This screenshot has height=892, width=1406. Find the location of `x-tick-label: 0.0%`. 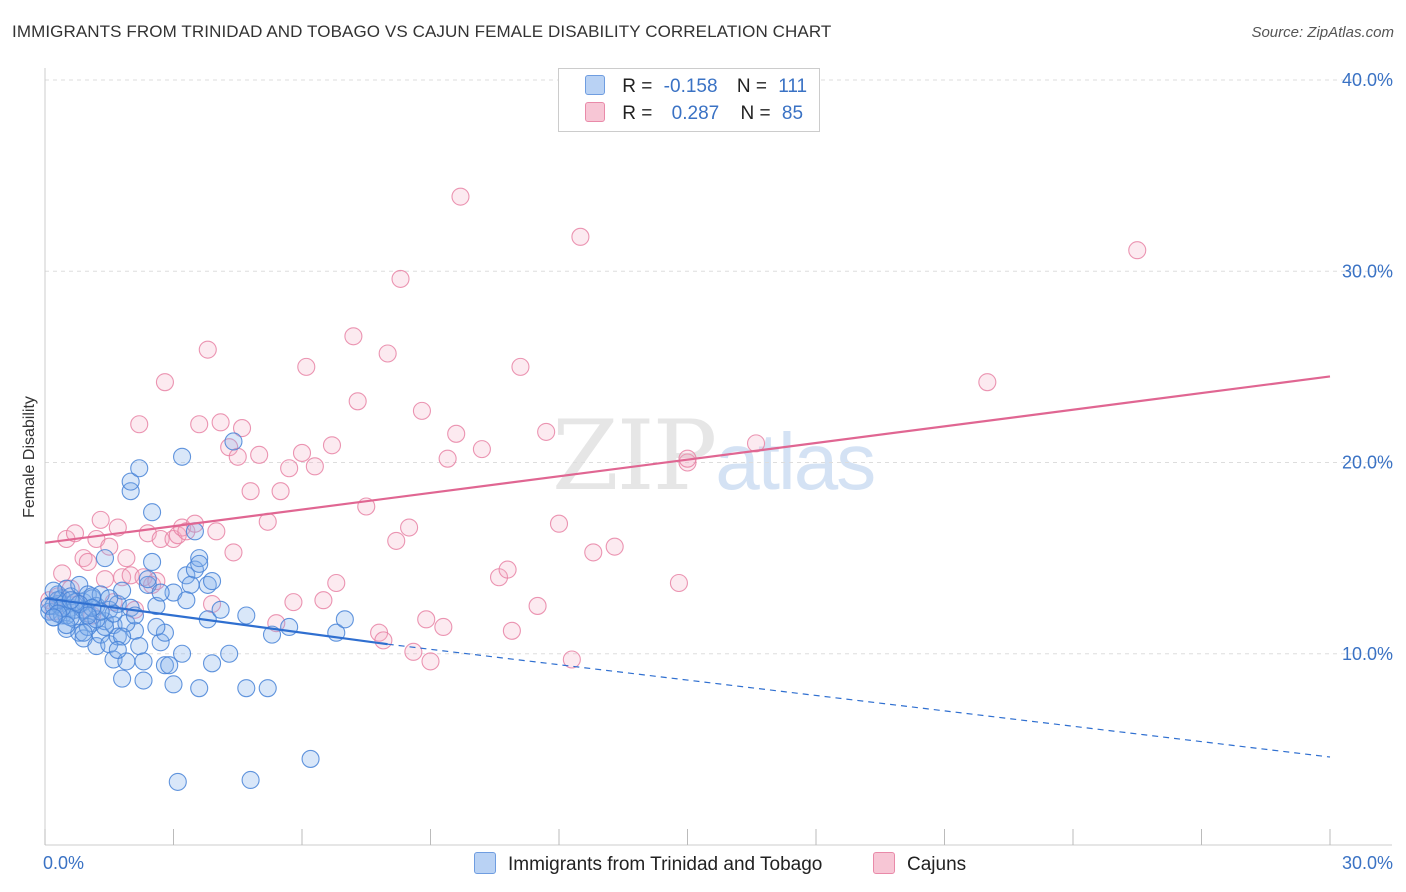

x-tick-label: 0.0% is located at coordinates (63, 863).